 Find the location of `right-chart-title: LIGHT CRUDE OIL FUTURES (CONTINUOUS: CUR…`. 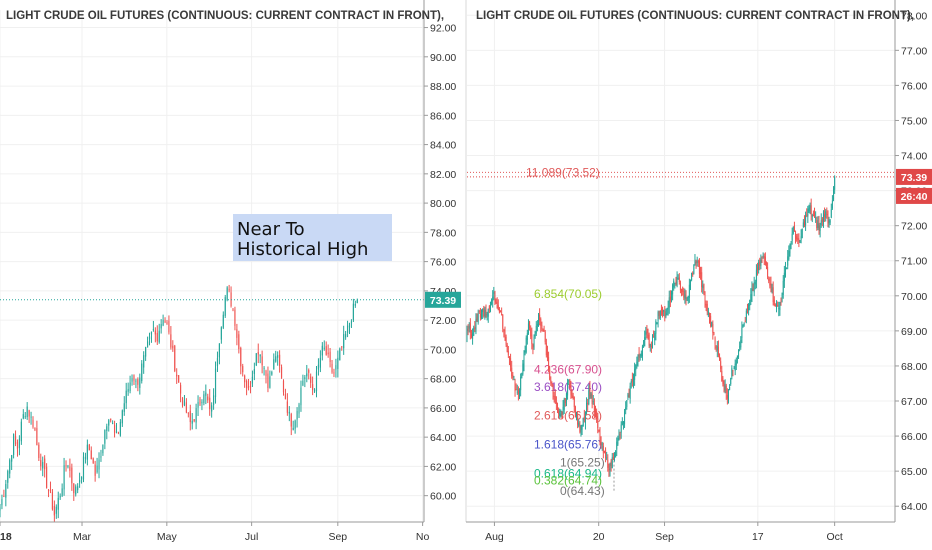

right-chart-title: LIGHT CRUDE OIL FUTURES (CONTINUOUS: CUR… is located at coordinates (695, 16).